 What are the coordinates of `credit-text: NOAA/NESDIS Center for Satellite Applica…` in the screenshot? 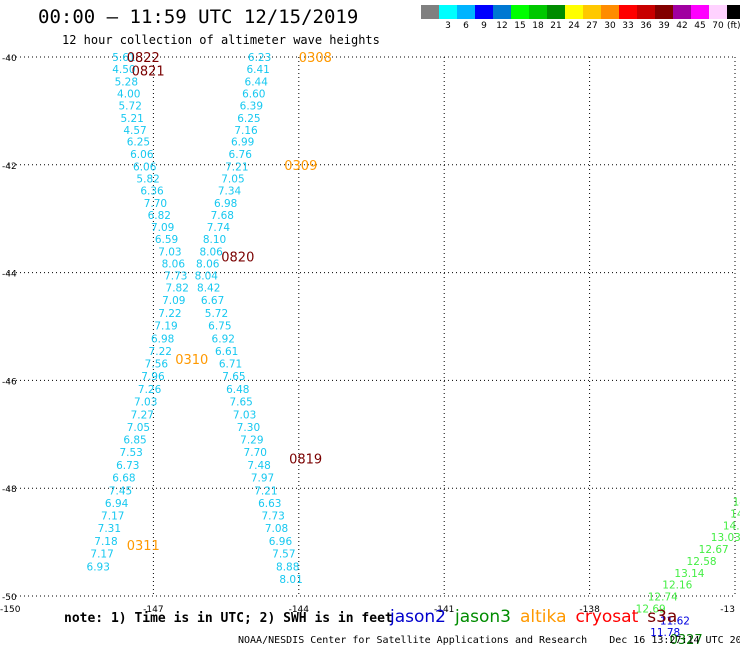 It's located at (413, 640).